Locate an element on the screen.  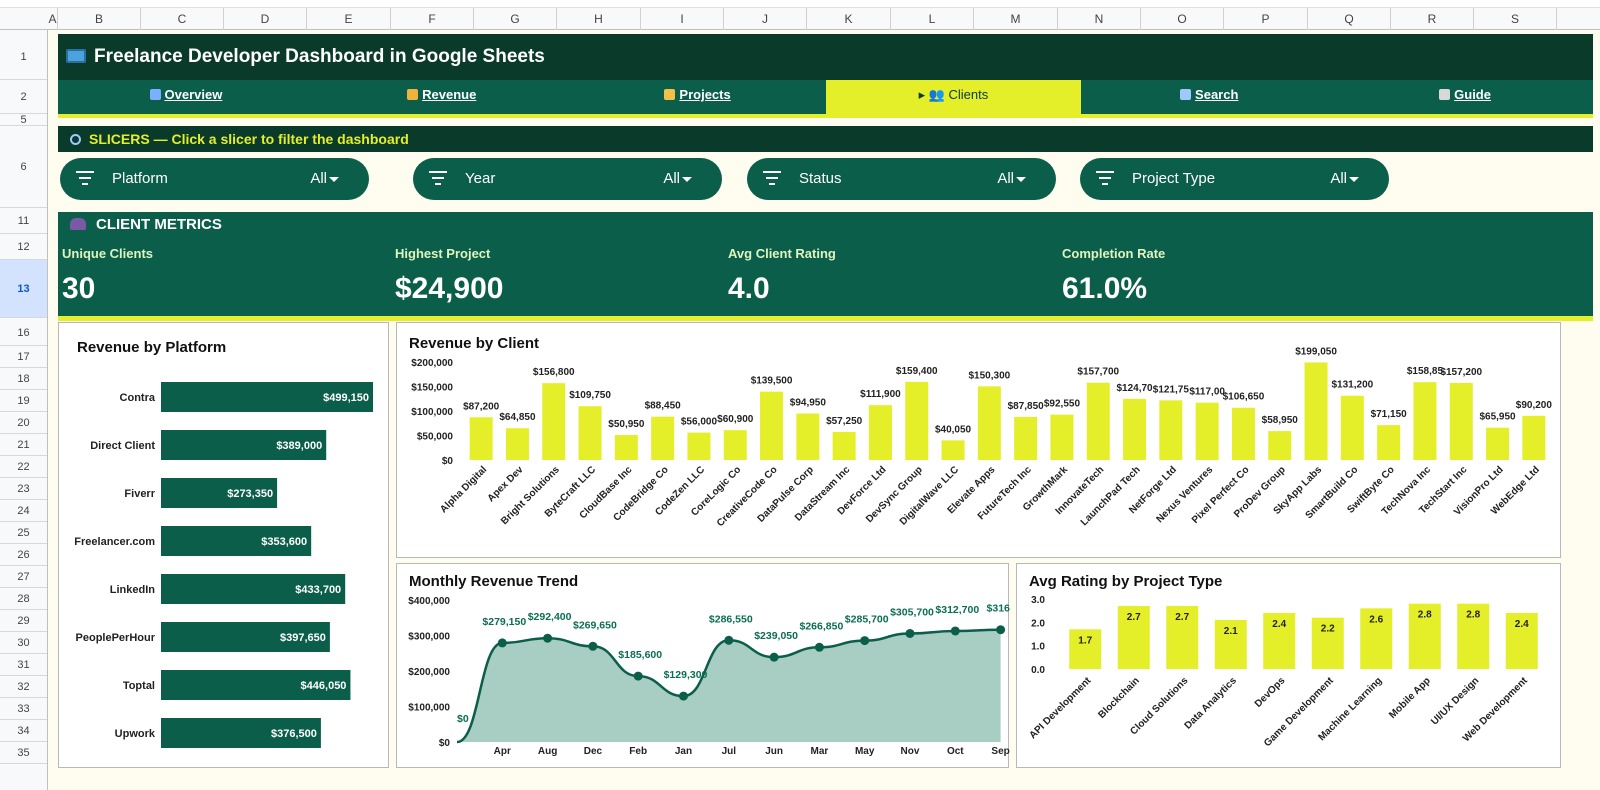
row-header-26: 26 is located at coordinates (23, 555).